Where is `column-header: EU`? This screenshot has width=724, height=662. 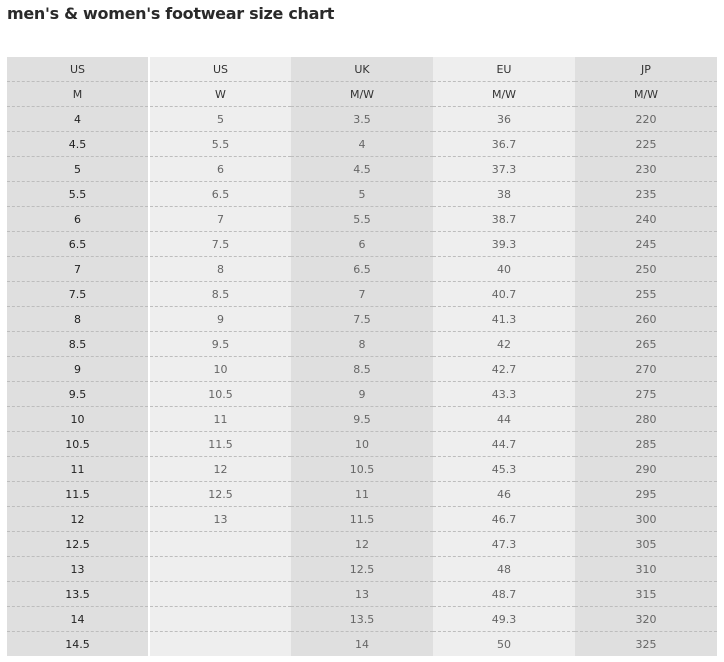
column-header: EU is located at coordinates (504, 69).